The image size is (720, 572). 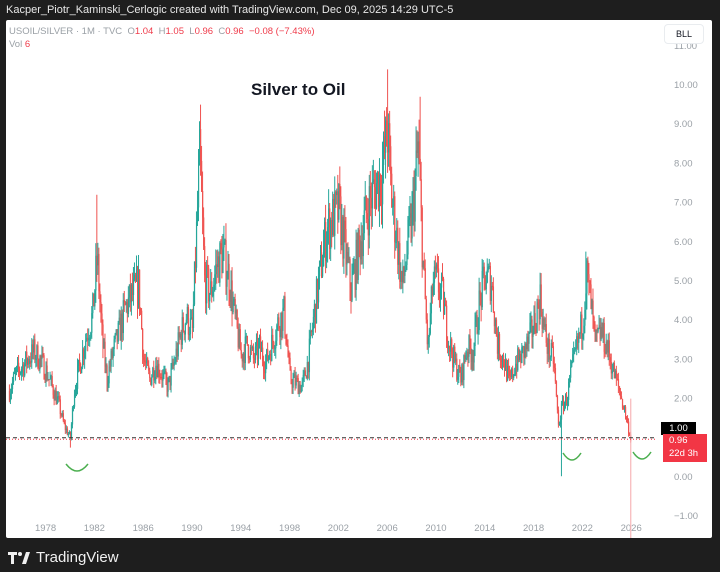 I want to click on horizontal-line-price-tag: 1.00, so click(x=678, y=428).